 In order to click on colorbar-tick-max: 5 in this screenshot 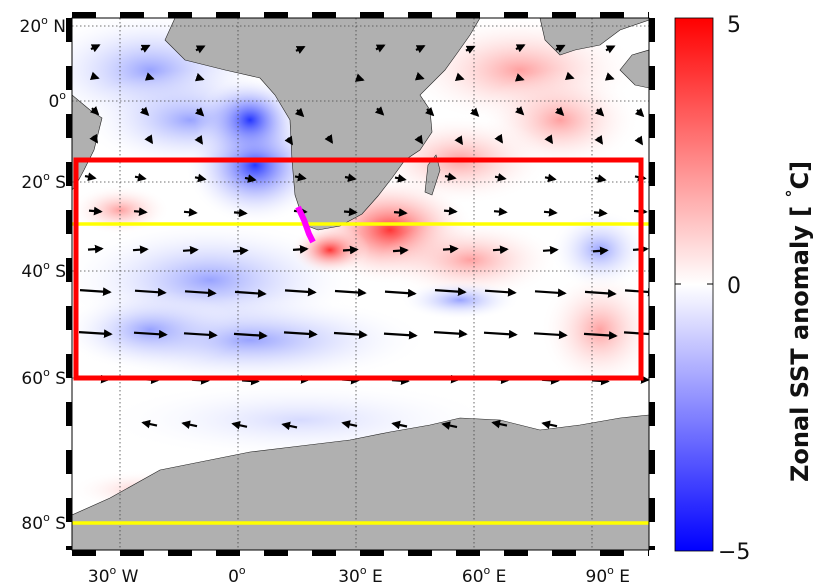, I will do `click(734, 25)`.